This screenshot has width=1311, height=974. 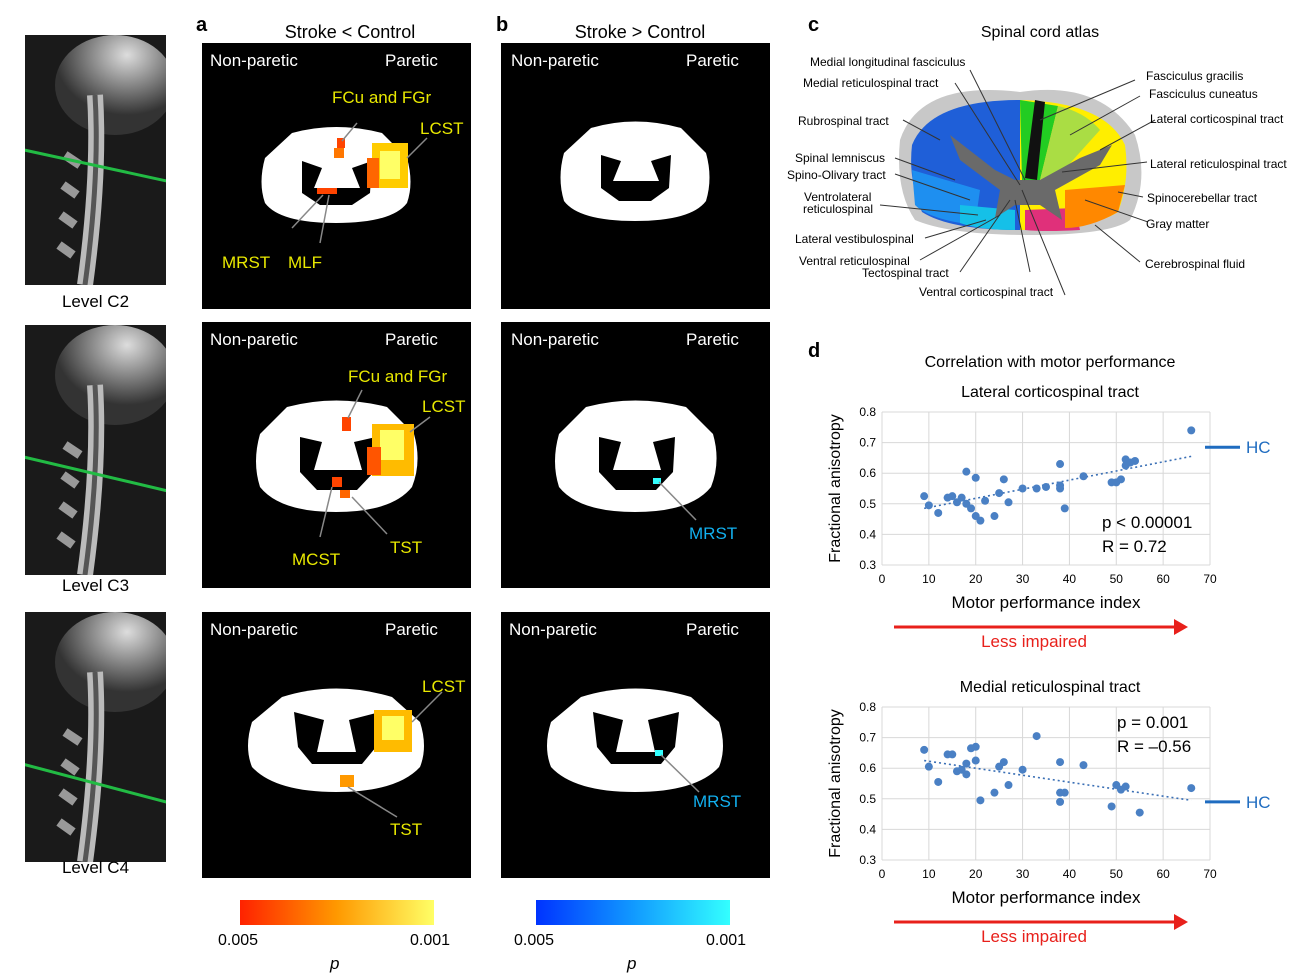 I want to click on hc-reference-label: HC, so click(x=1258, y=447).